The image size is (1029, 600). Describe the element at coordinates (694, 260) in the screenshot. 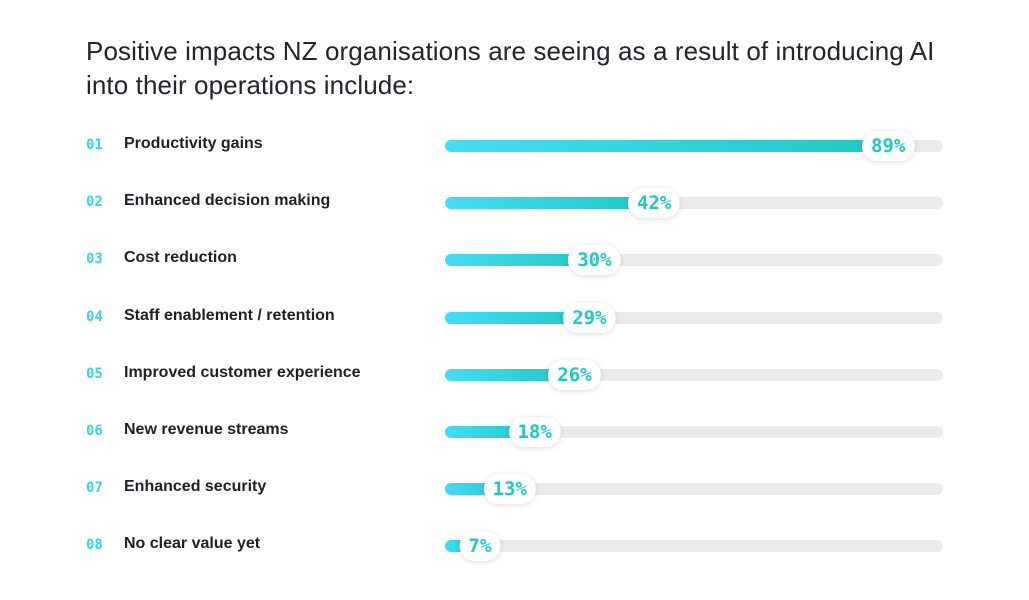

I see `bar-track: 30%` at that location.